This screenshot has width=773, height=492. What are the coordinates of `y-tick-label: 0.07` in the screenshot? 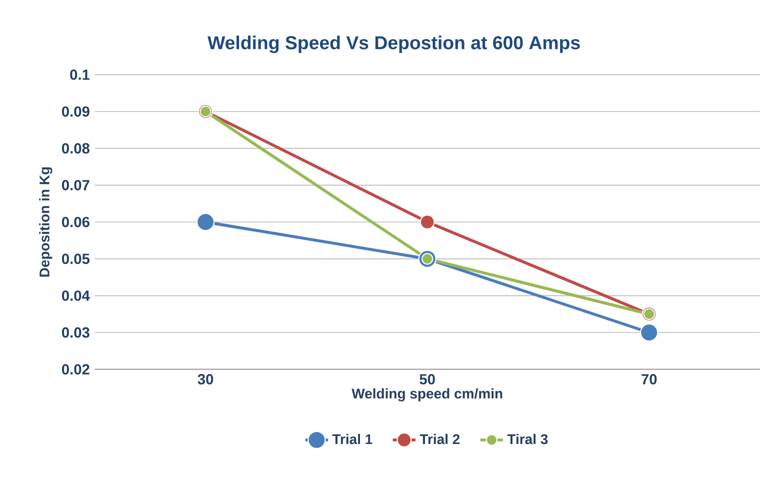 It's located at (76, 185).